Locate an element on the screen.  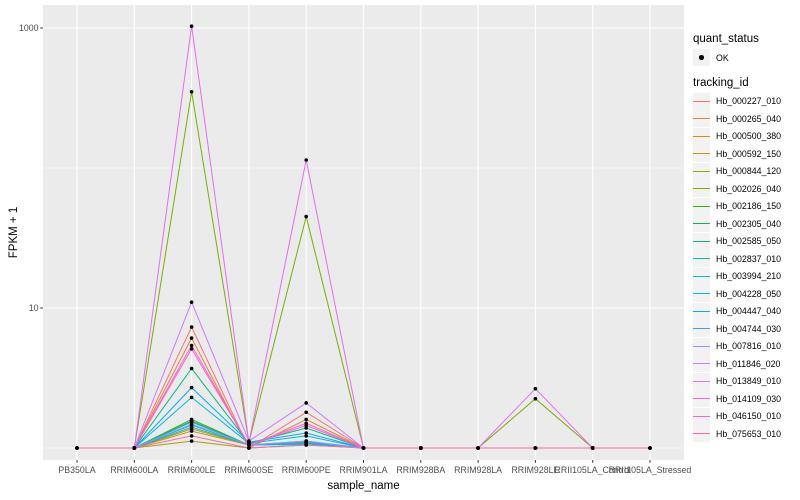
legend-item: Hb_002585_050 is located at coordinates (737, 241).